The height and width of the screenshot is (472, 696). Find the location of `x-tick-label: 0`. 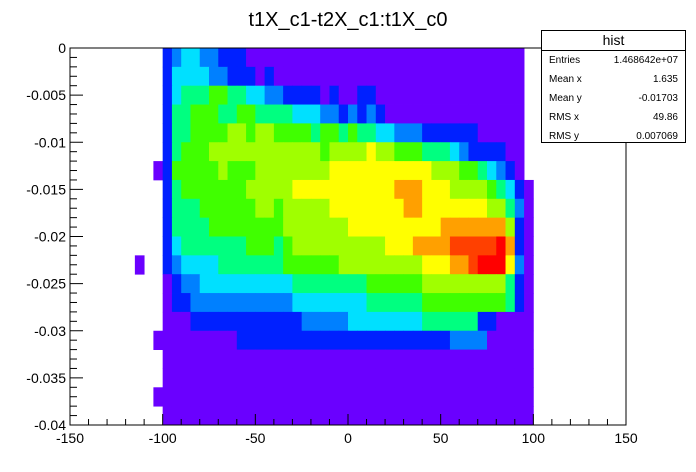

x-tick-label: 0 is located at coordinates (348, 438).